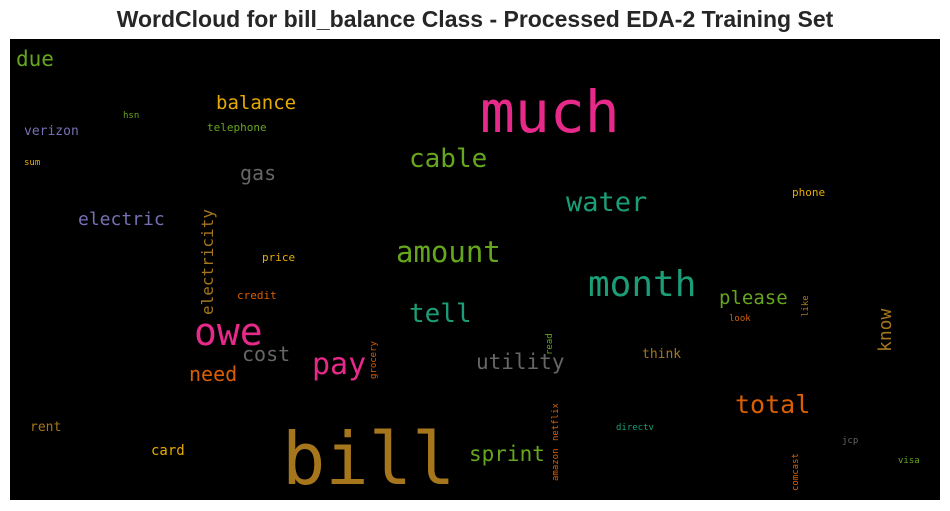 Image resolution: width=950 pixels, height=511 pixels. I want to click on word-credit: credit, so click(257, 295).